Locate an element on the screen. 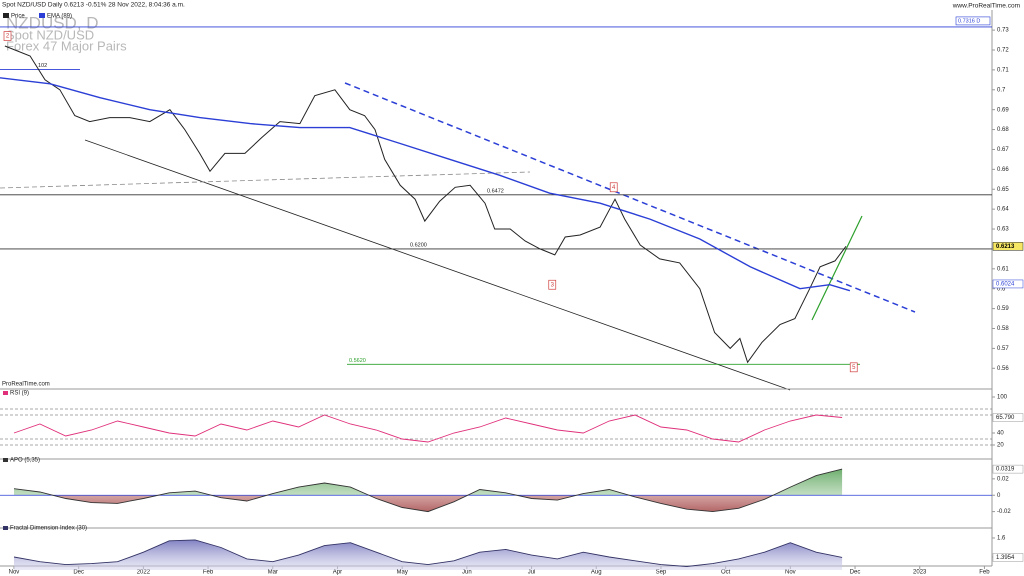 The image size is (1024, 576). y-tick-label: 0.69 is located at coordinates (1003, 110).